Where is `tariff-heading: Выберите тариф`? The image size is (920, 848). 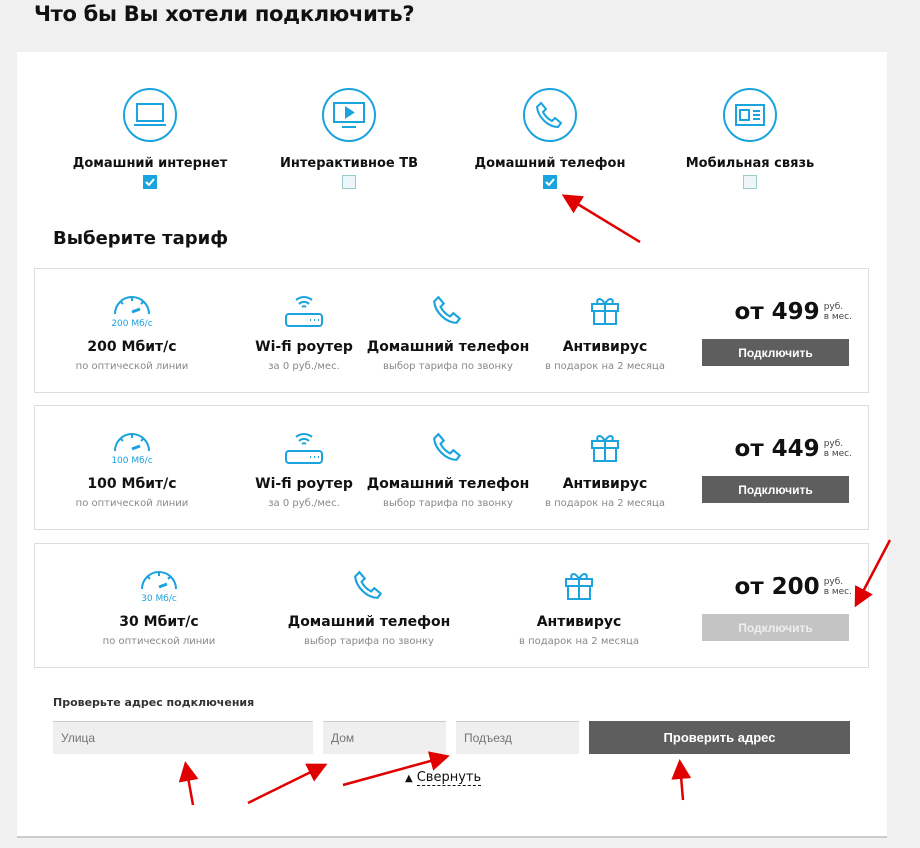
tariff-heading: Выберите тариф is located at coordinates (141, 238).